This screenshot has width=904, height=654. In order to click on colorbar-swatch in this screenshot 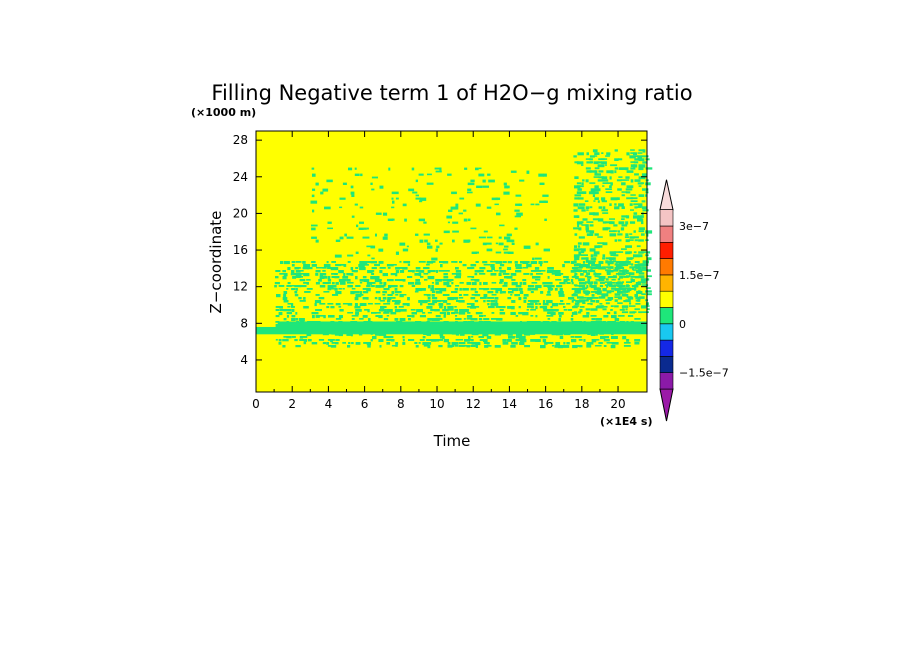, I will do `click(666, 218)`.